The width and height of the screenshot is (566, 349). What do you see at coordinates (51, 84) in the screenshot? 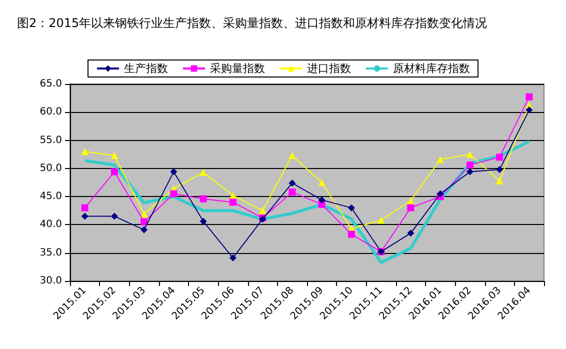
I see `y-tick-label: 65.0` at bounding box center [51, 84].